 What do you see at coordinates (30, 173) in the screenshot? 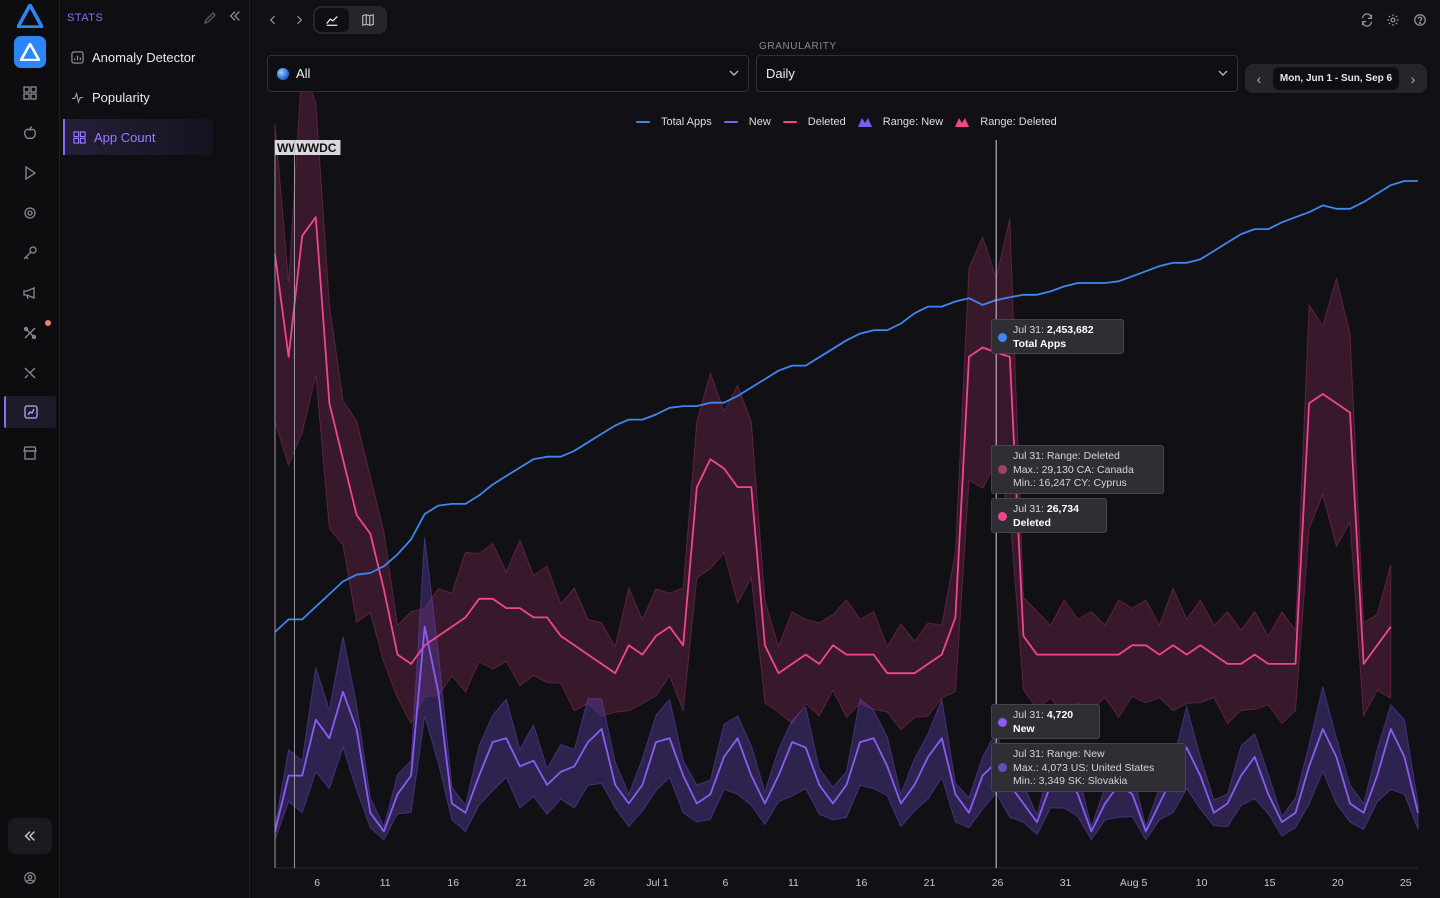
I see `play-store-icon` at bounding box center [30, 173].